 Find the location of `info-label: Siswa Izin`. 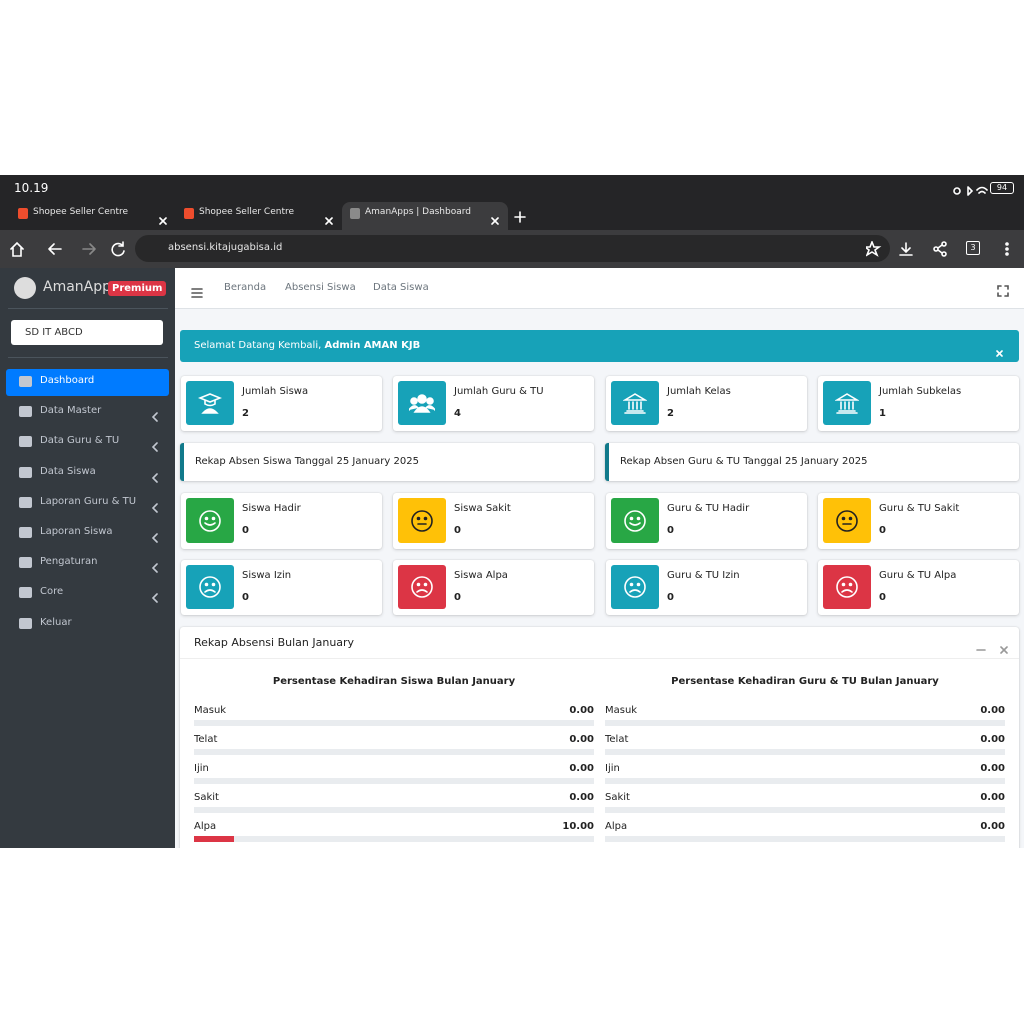

info-label: Siswa Izin is located at coordinates (267, 575).